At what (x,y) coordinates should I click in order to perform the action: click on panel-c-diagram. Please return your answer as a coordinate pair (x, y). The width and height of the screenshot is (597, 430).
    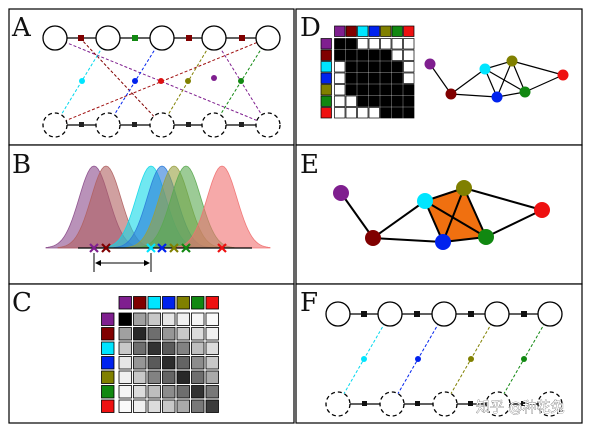
    Looking at the image, I should click on (160, 354).